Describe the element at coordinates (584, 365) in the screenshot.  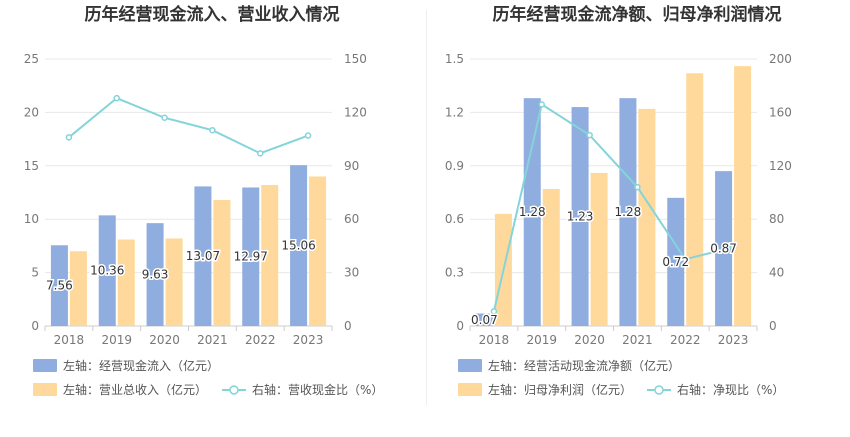
I see `legend-label: 左轴：经营活动现金流净额（亿元）` at that location.